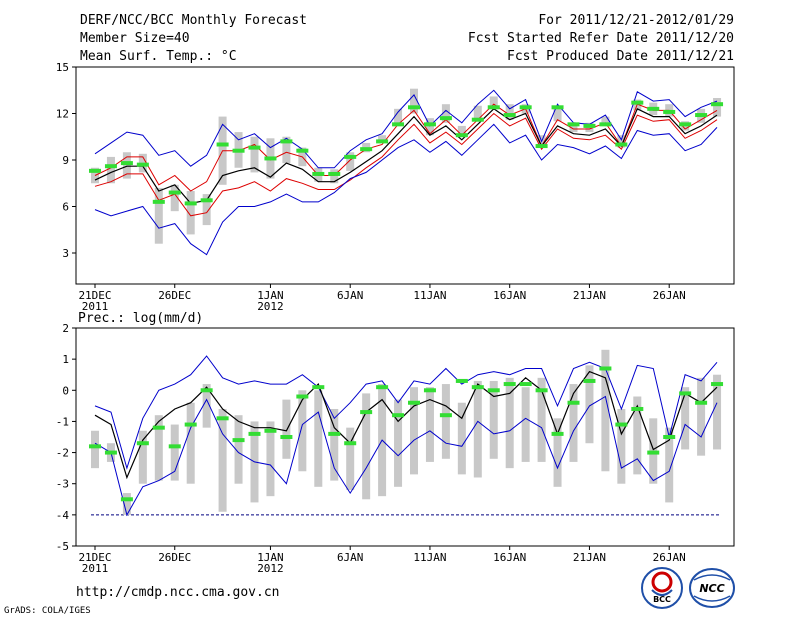 The image size is (800, 622). What do you see at coordinates (65, 359) in the screenshot?
I see `y-tick-label: 1` at bounding box center [65, 359].